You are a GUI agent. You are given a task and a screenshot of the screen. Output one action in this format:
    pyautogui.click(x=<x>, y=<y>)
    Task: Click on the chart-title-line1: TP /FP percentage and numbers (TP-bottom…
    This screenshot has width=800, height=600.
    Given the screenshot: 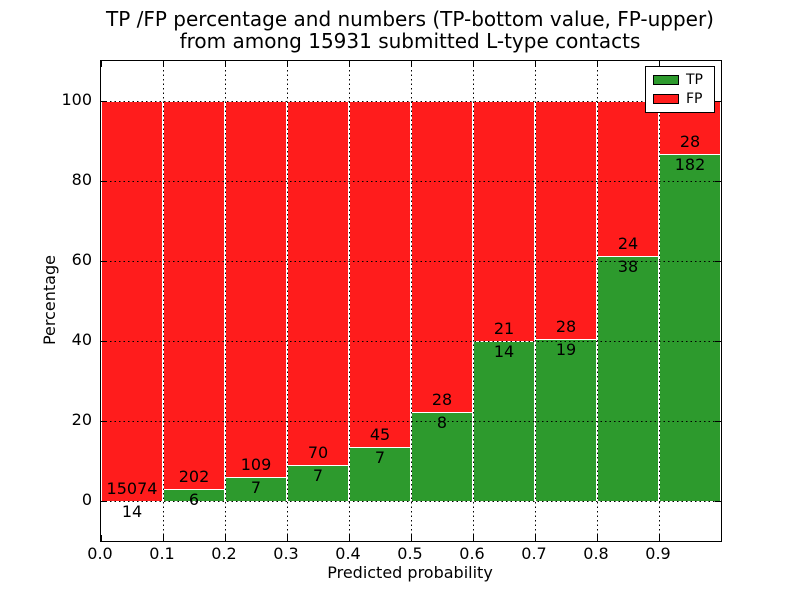 What is the action you would take?
    pyautogui.click(x=410, y=19)
    